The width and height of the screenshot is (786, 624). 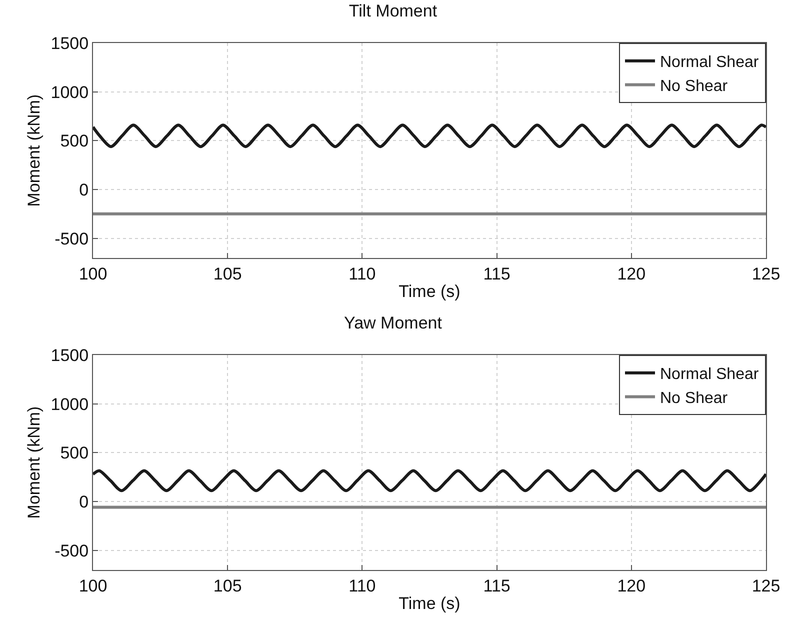 What do you see at coordinates (393, 323) in the screenshot?
I see `chart-title: Yaw Moment` at bounding box center [393, 323].